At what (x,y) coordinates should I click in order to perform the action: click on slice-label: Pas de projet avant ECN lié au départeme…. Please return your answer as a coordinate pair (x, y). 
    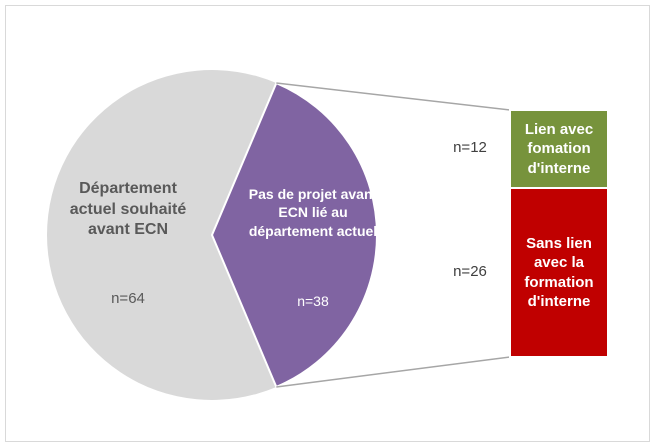
    Looking at the image, I should click on (313, 212).